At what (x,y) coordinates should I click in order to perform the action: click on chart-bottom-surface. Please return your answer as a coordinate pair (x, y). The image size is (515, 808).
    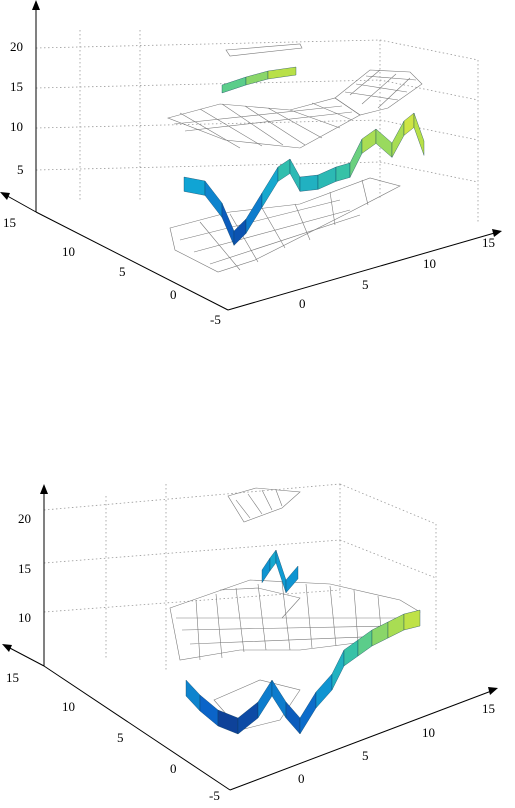
    Looking at the image, I should click on (303, 642).